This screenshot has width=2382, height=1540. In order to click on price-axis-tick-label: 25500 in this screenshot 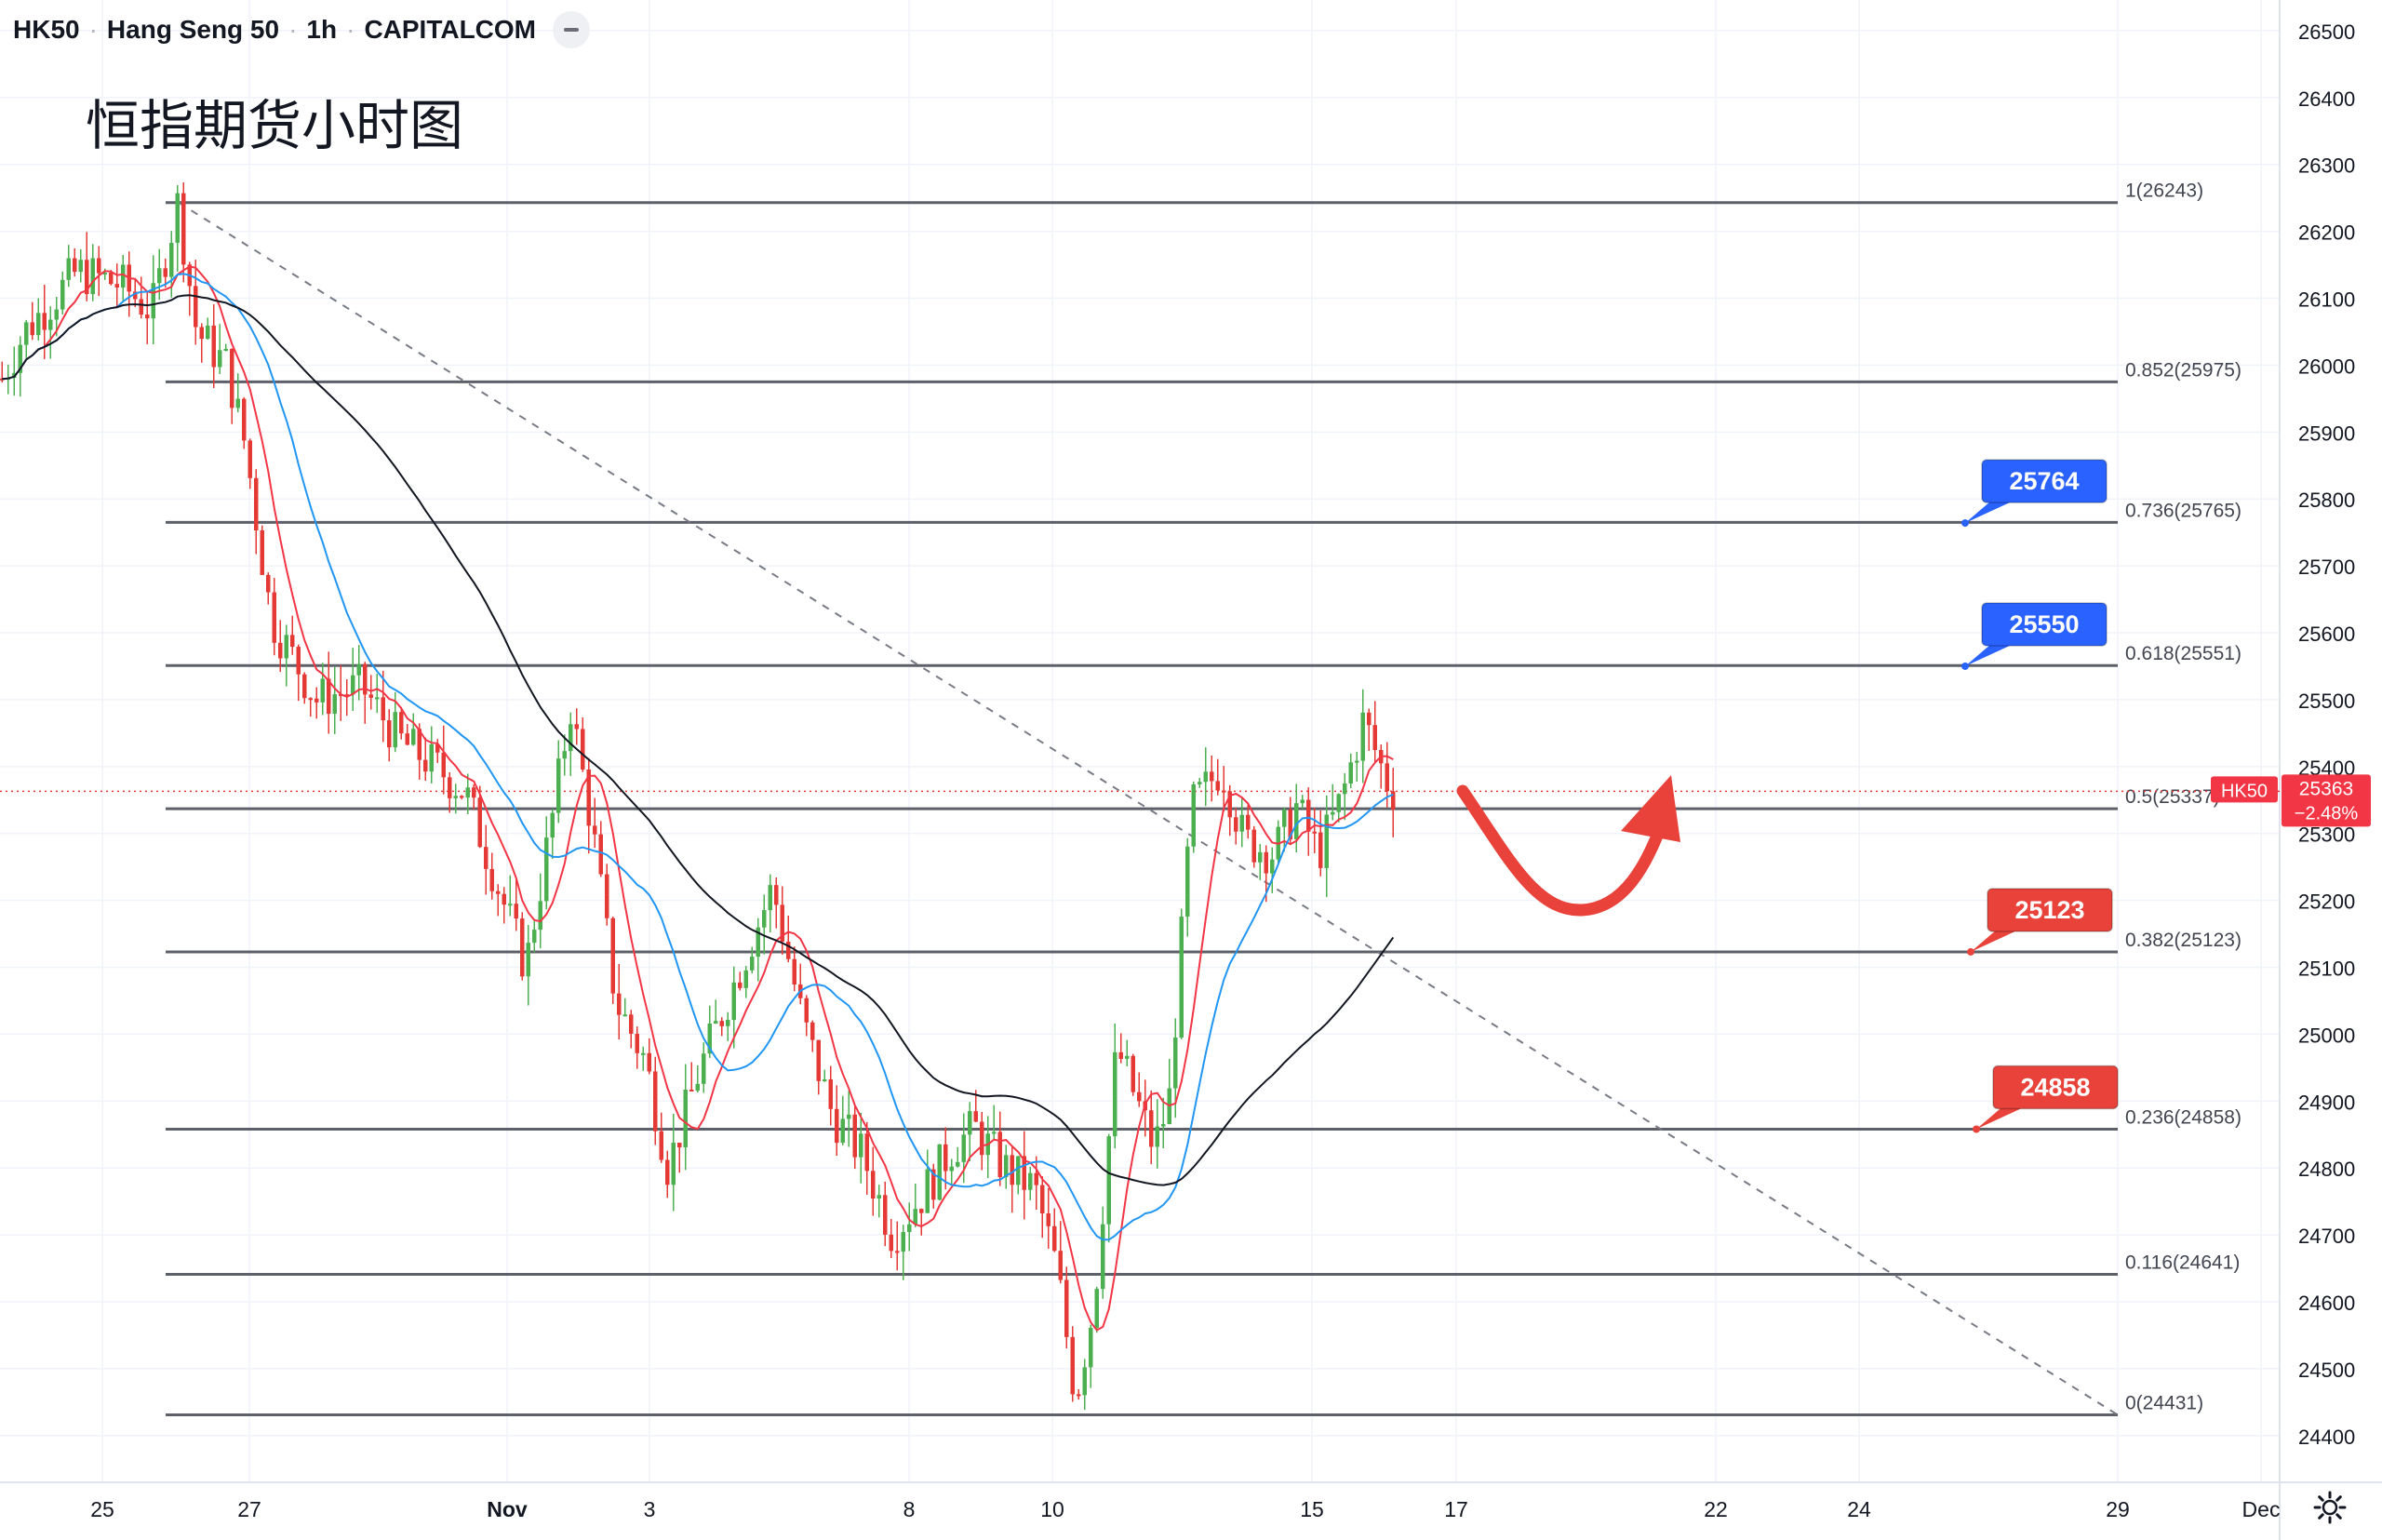, I will do `click(2326, 701)`.